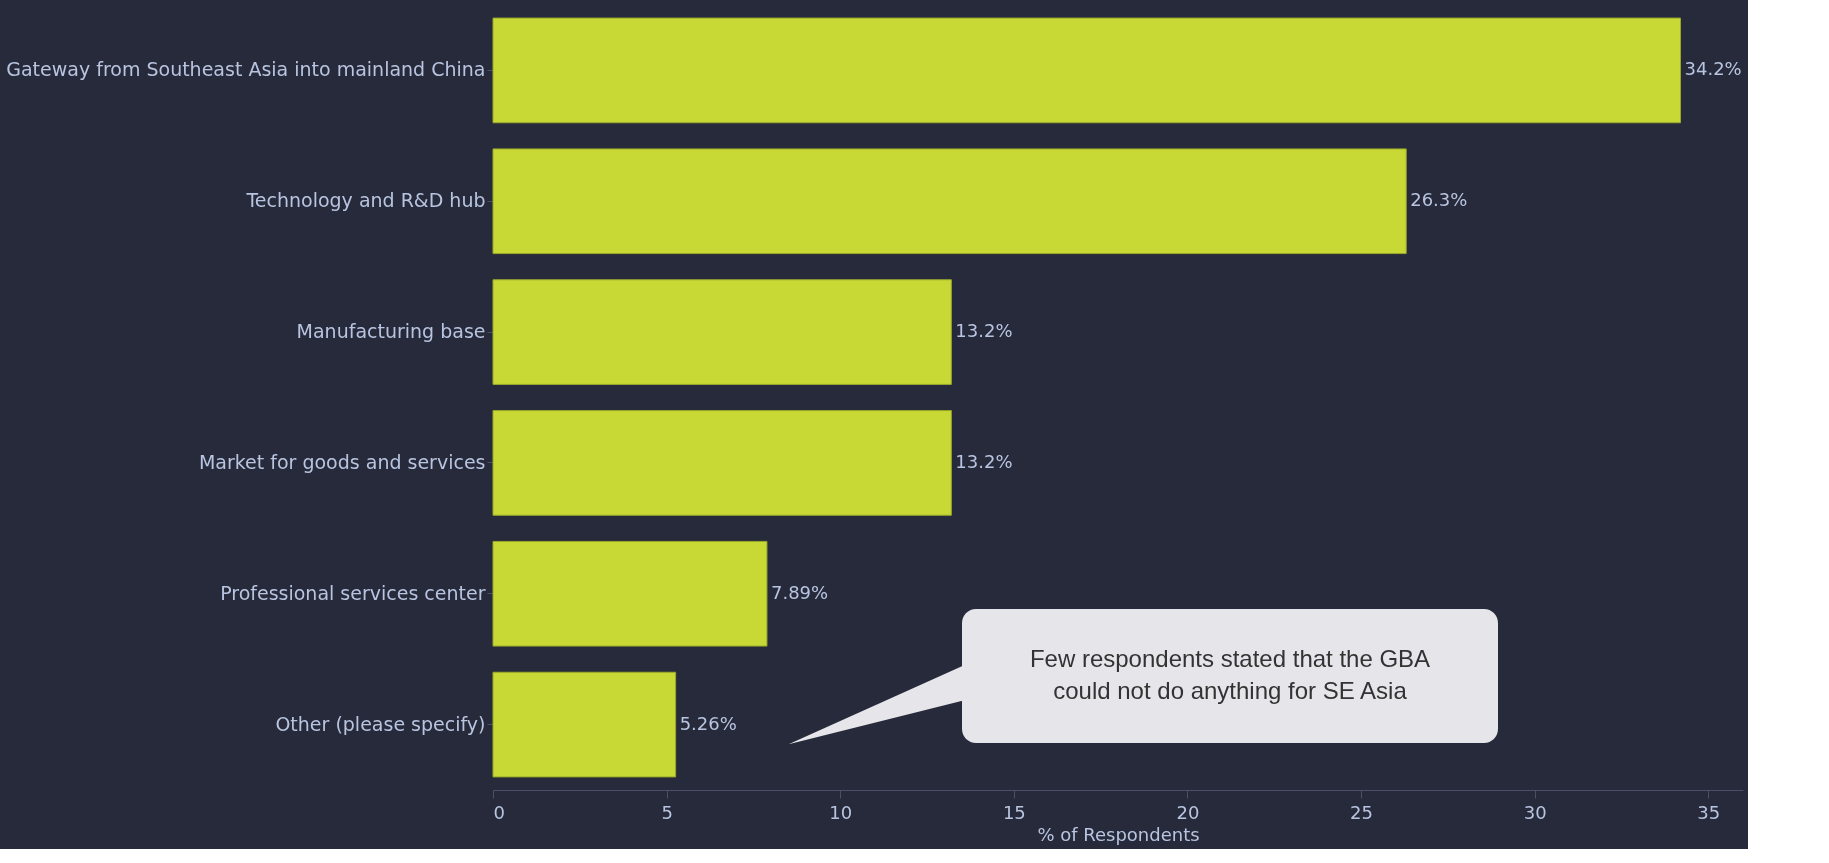  What do you see at coordinates (342, 461) in the screenshot?
I see `y-tick-label: Market for goods and services` at bounding box center [342, 461].